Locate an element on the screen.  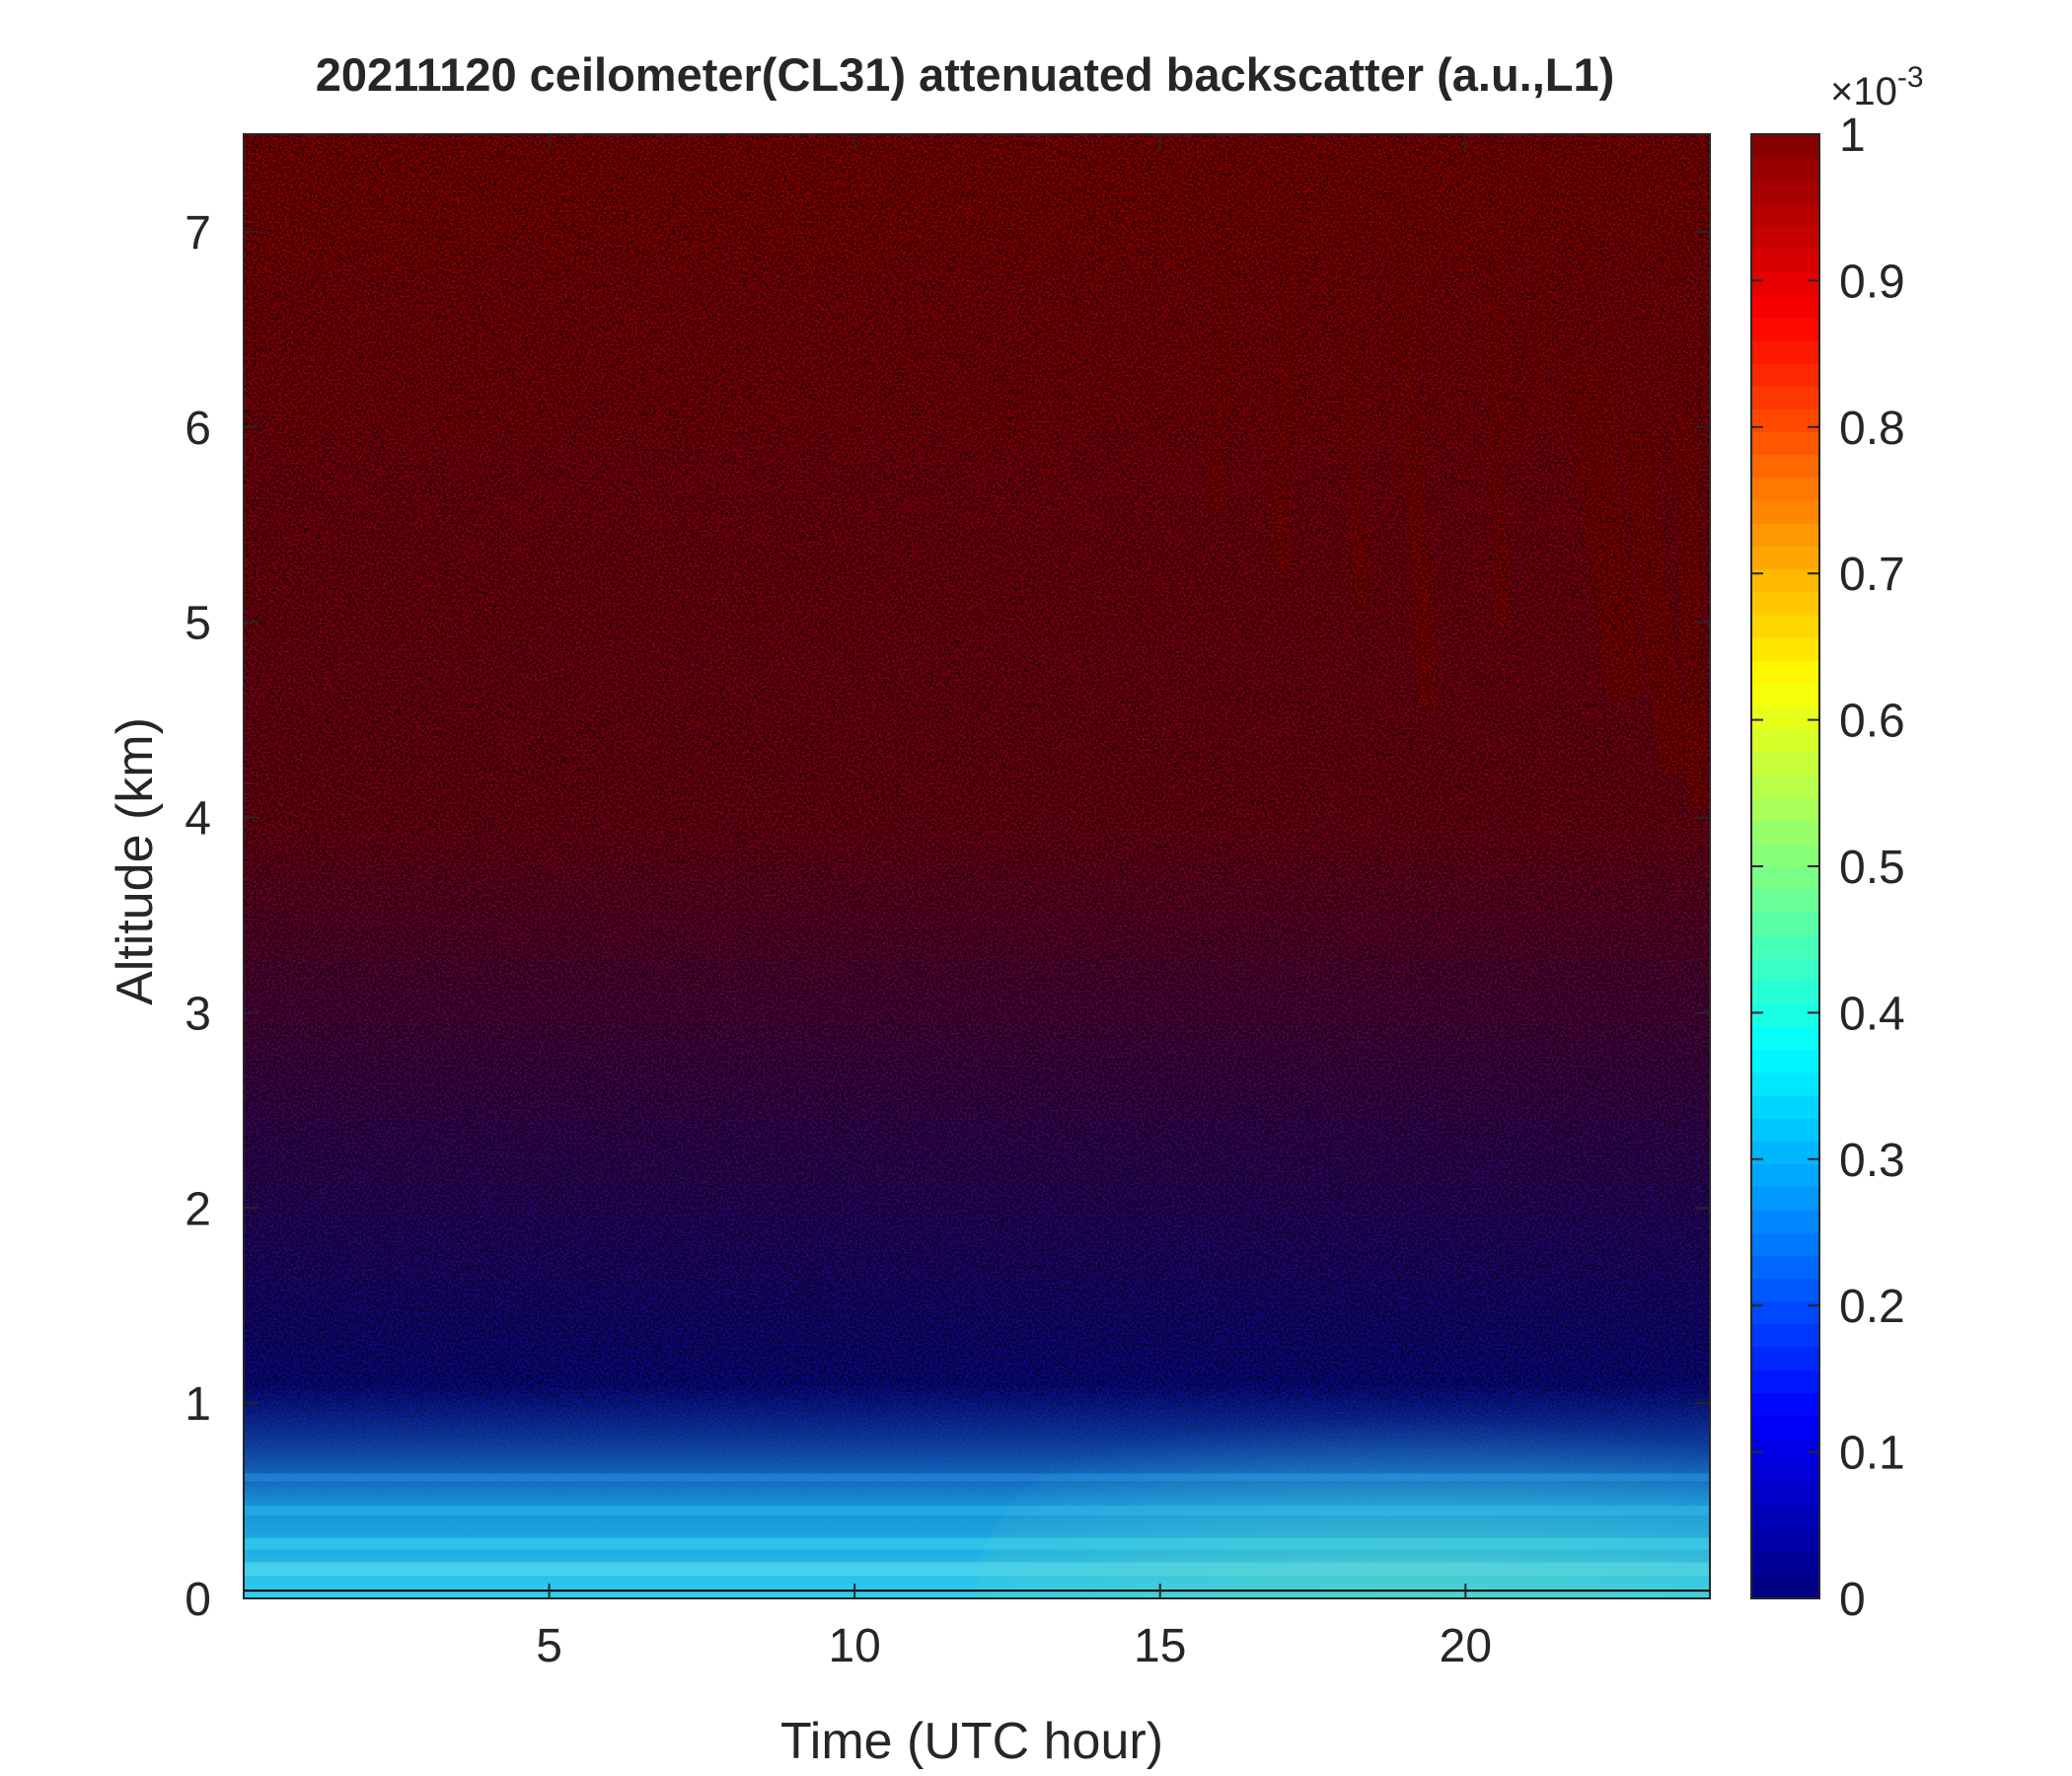
y-tick-label: 3 is located at coordinates (198, 1014).